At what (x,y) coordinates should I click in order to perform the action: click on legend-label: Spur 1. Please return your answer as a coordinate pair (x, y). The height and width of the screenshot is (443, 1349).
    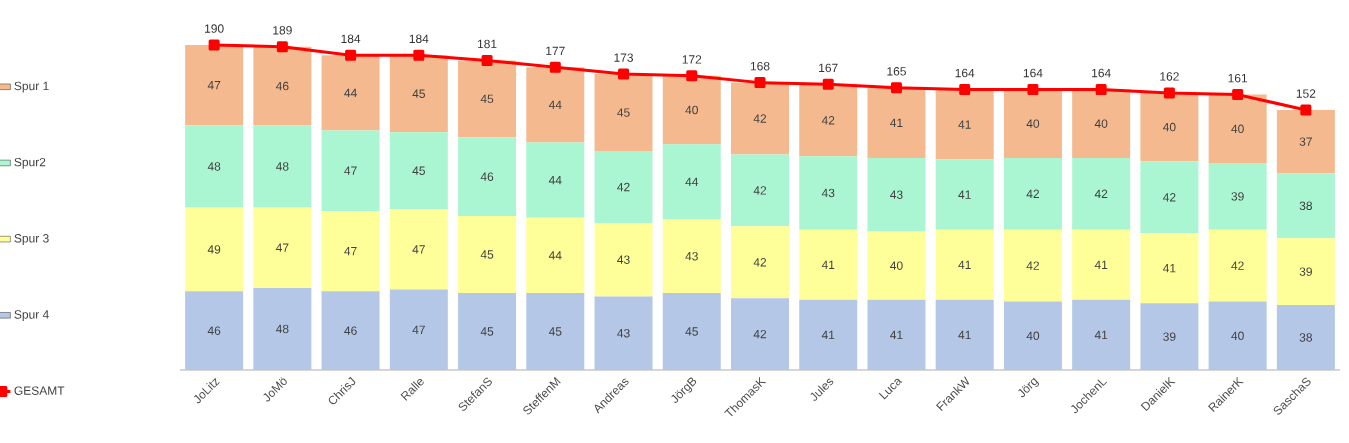
    Looking at the image, I should click on (31, 87).